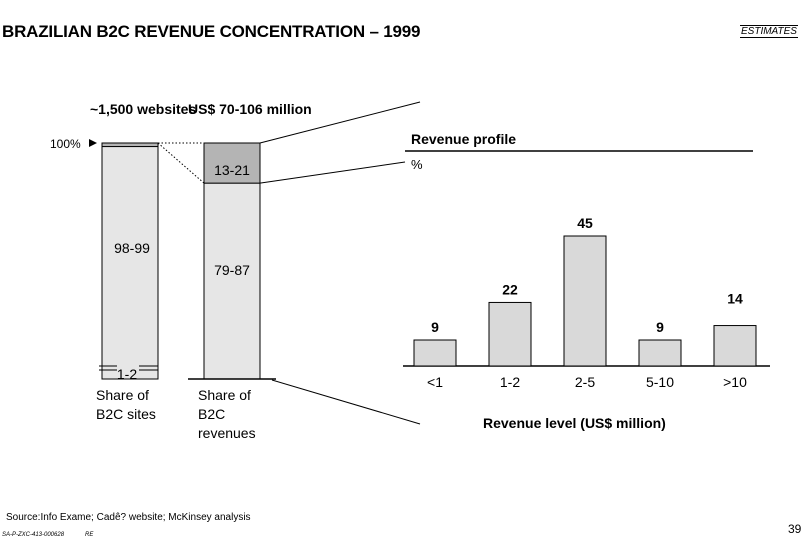 The width and height of the screenshot is (810, 540). I want to click on revenues-minority-label: 13-21, so click(232, 170).